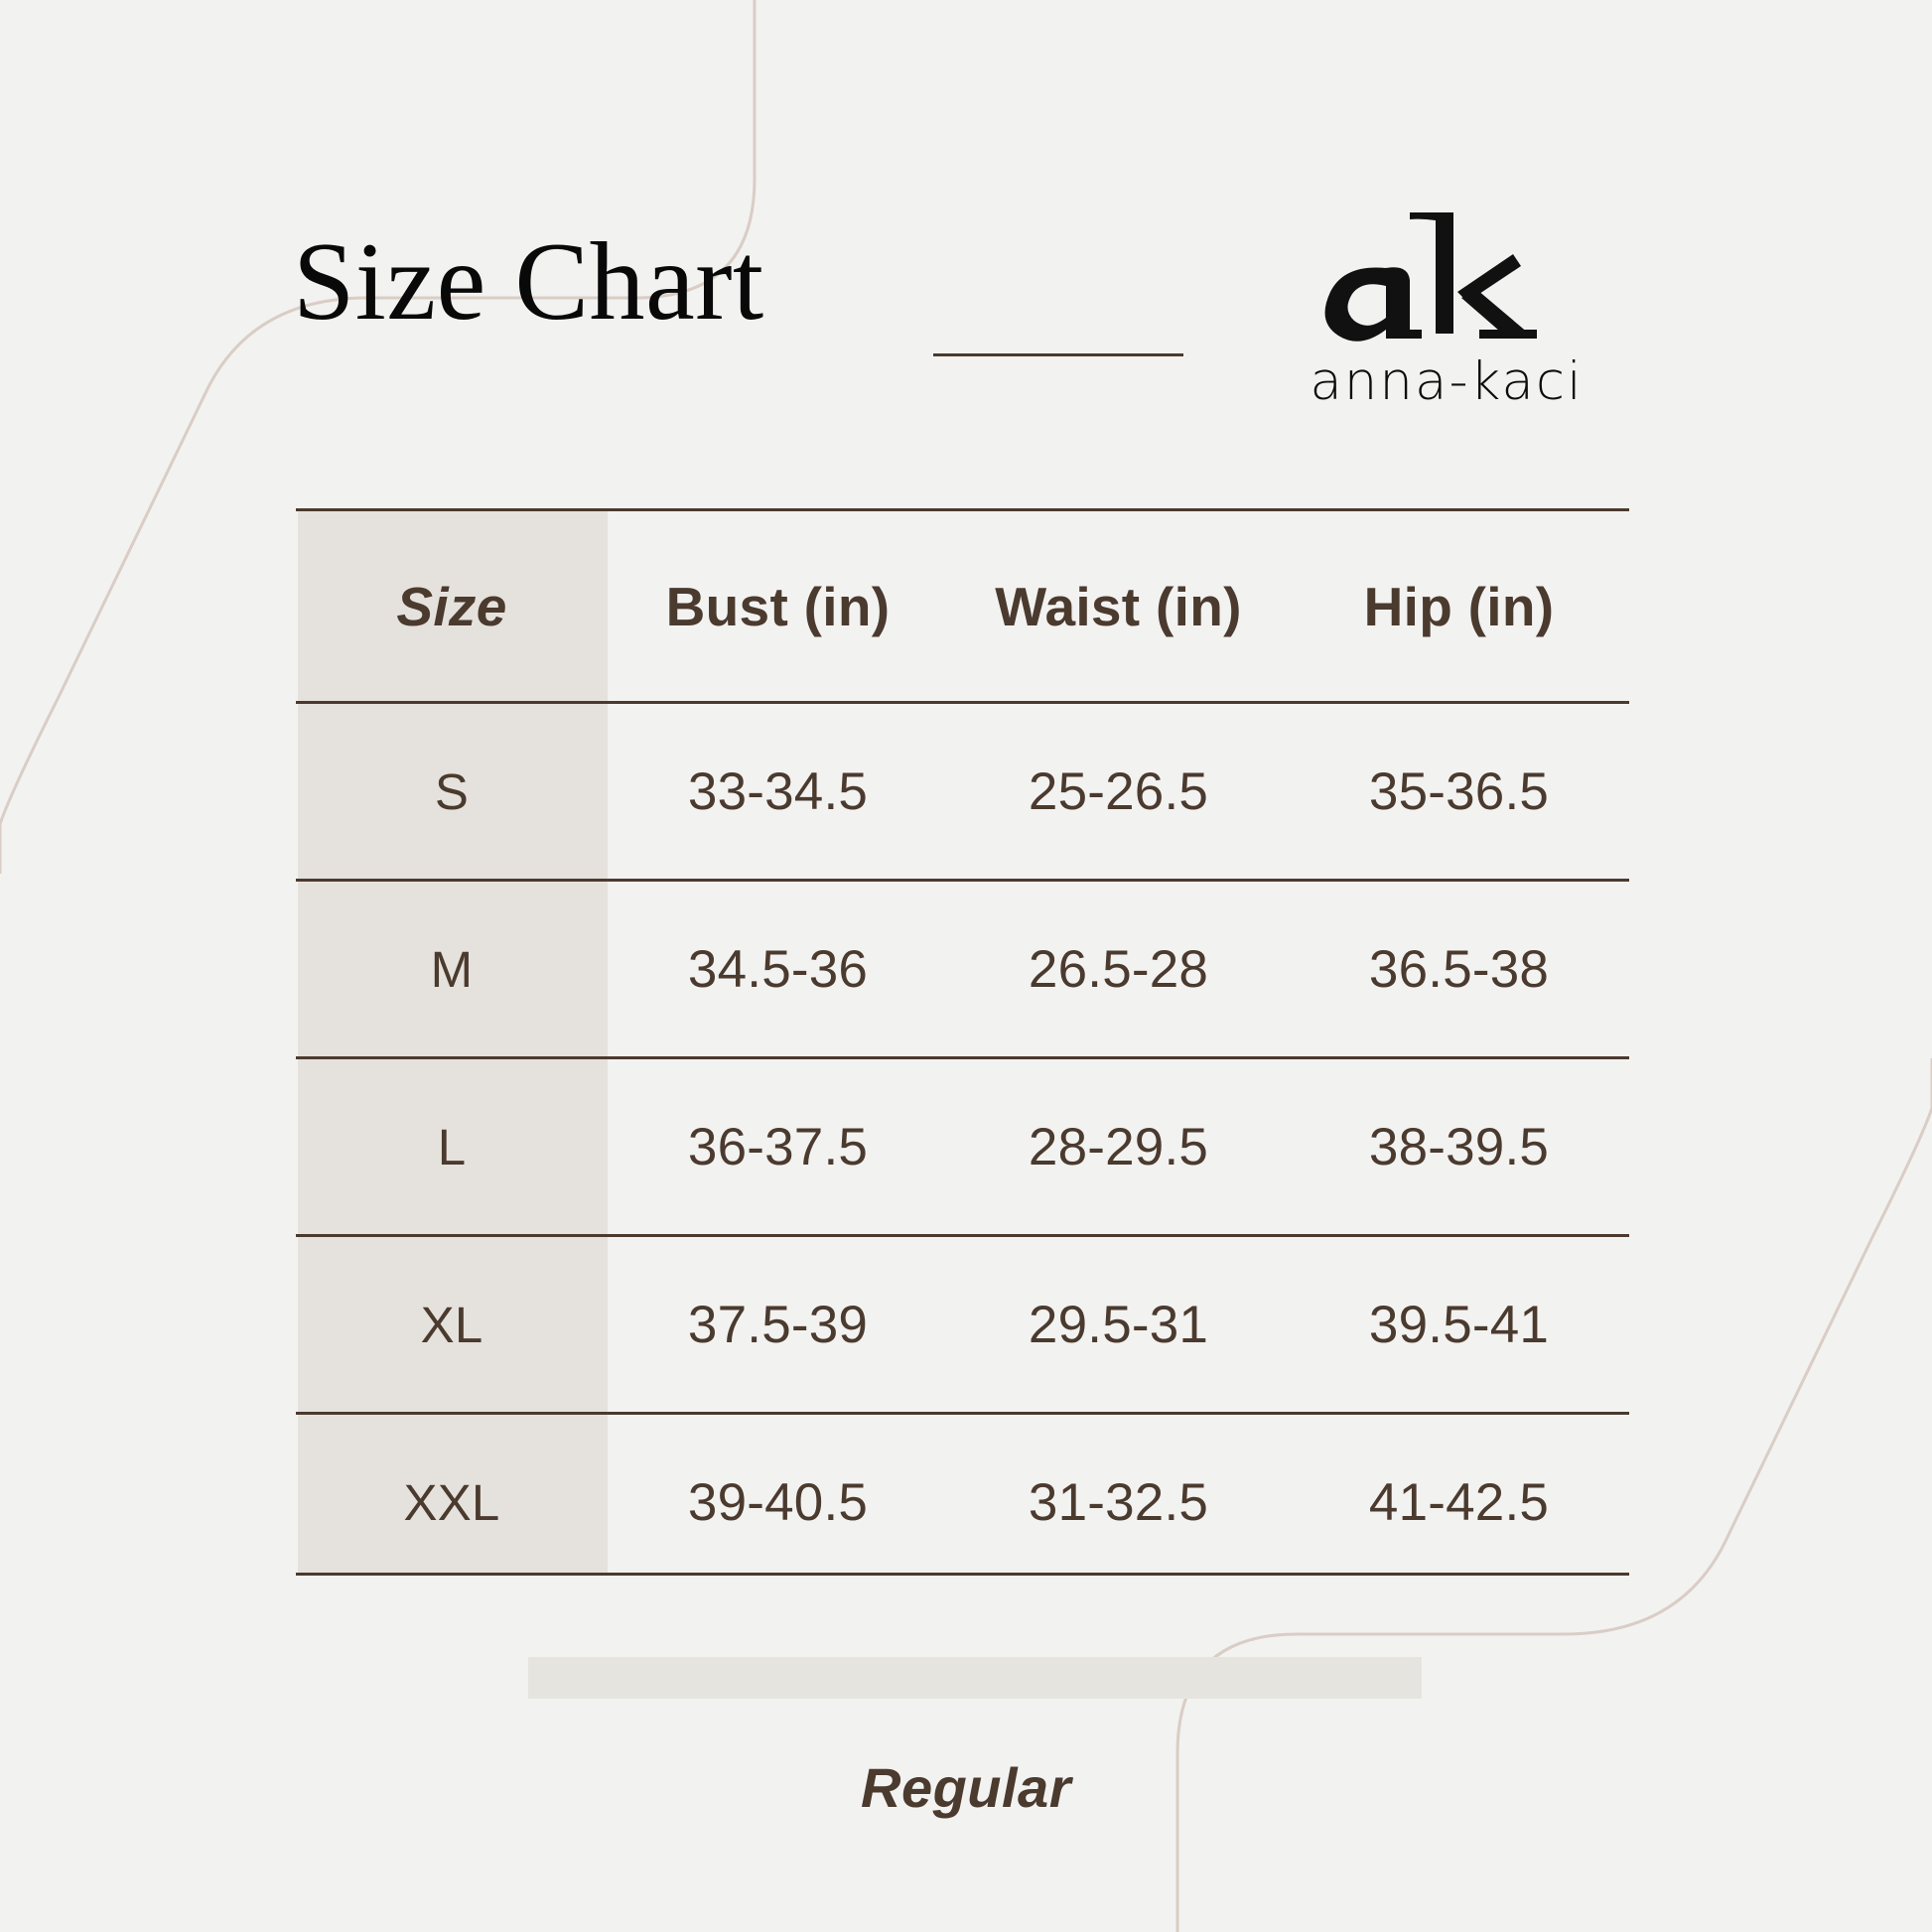 The image size is (1932, 1932). What do you see at coordinates (452, 969) in the screenshot?
I see `cell-size: M` at bounding box center [452, 969].